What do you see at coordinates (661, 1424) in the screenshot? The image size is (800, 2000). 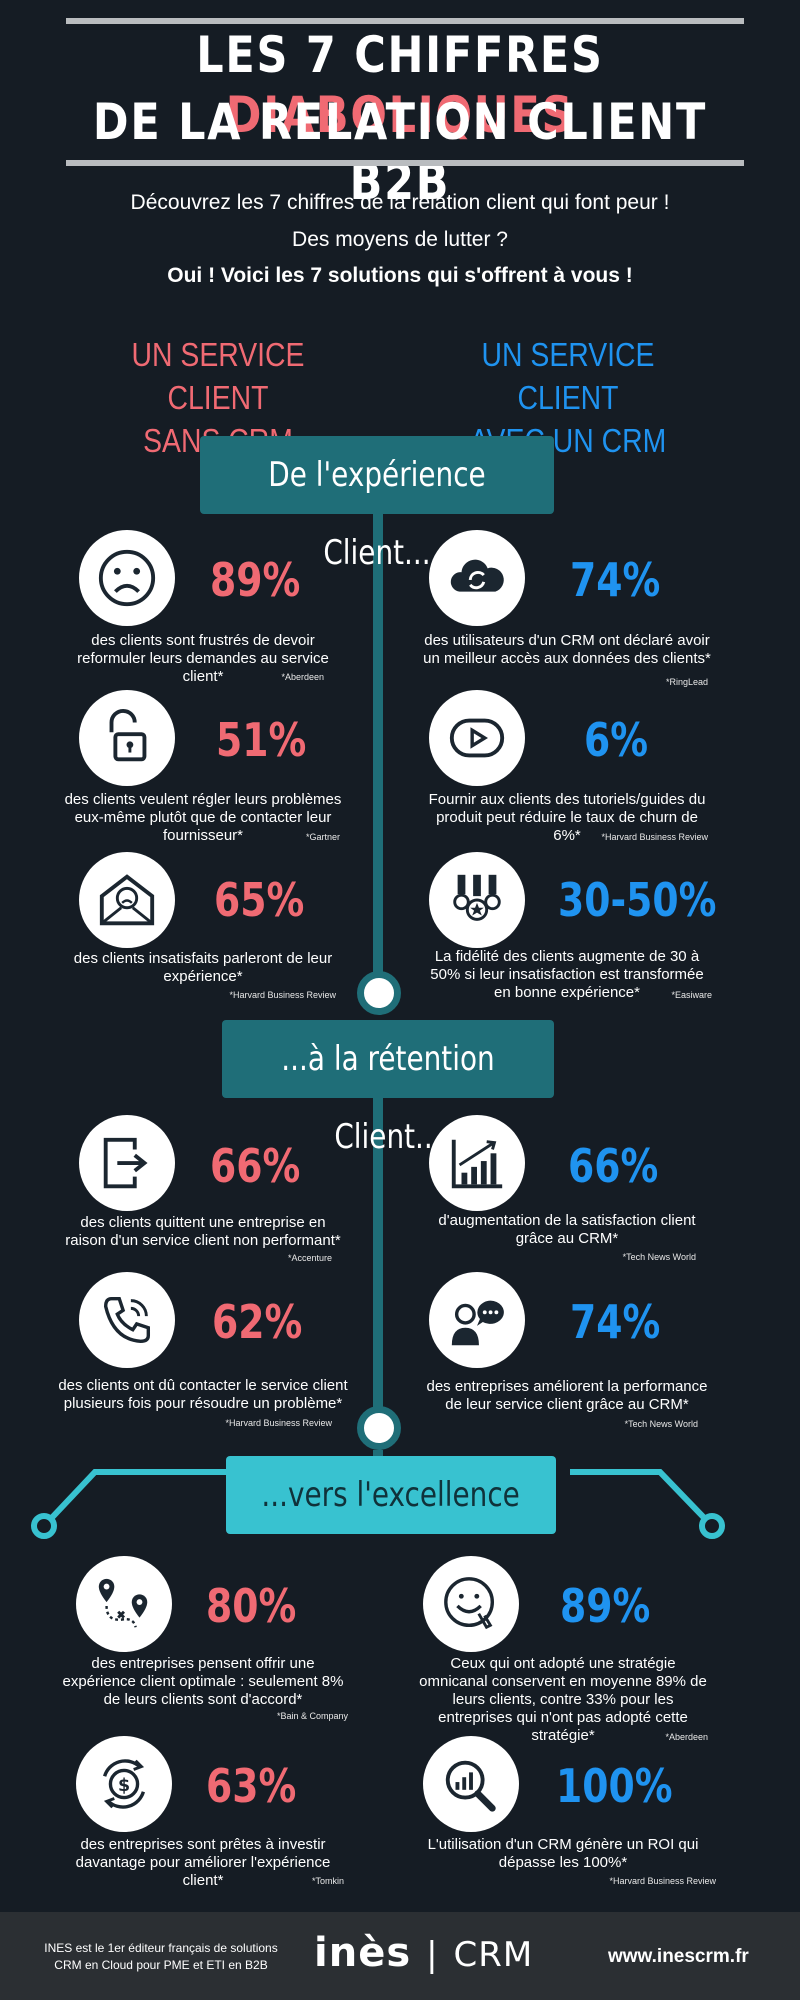 I see `stat-source-r5: *Tech News World` at bounding box center [661, 1424].